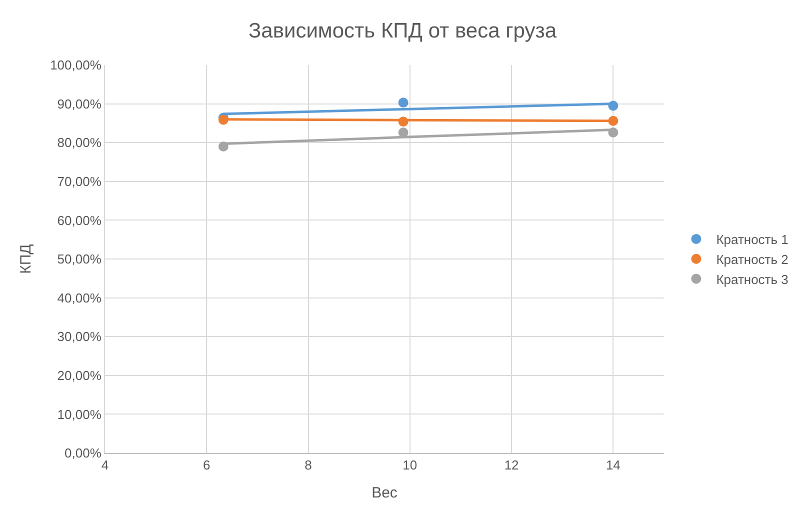 This screenshot has width=805, height=511. I want to click on x-tick-label: 6, so click(206, 465).